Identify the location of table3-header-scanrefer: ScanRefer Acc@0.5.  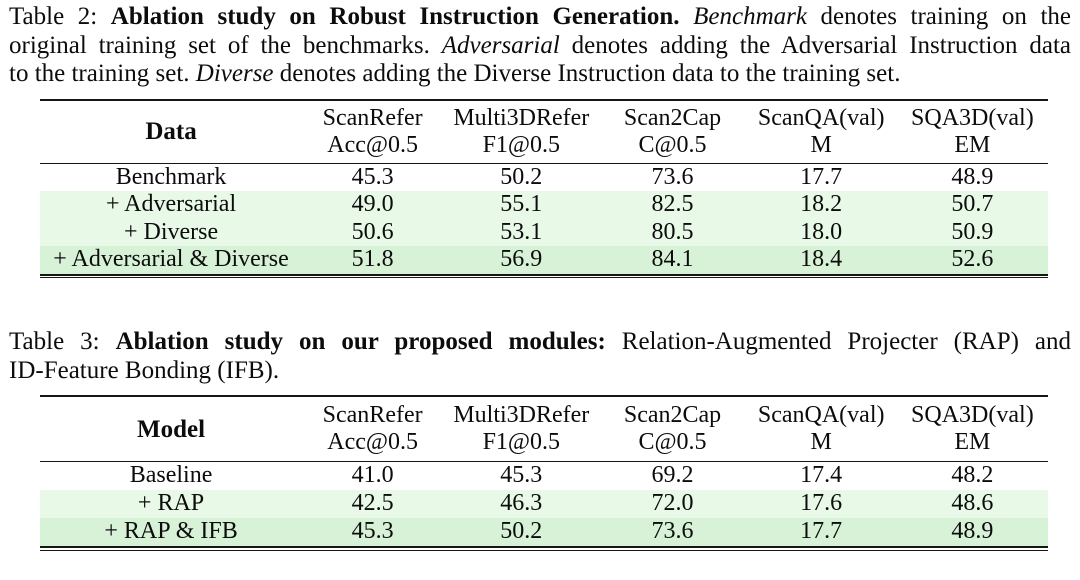
(372, 429).